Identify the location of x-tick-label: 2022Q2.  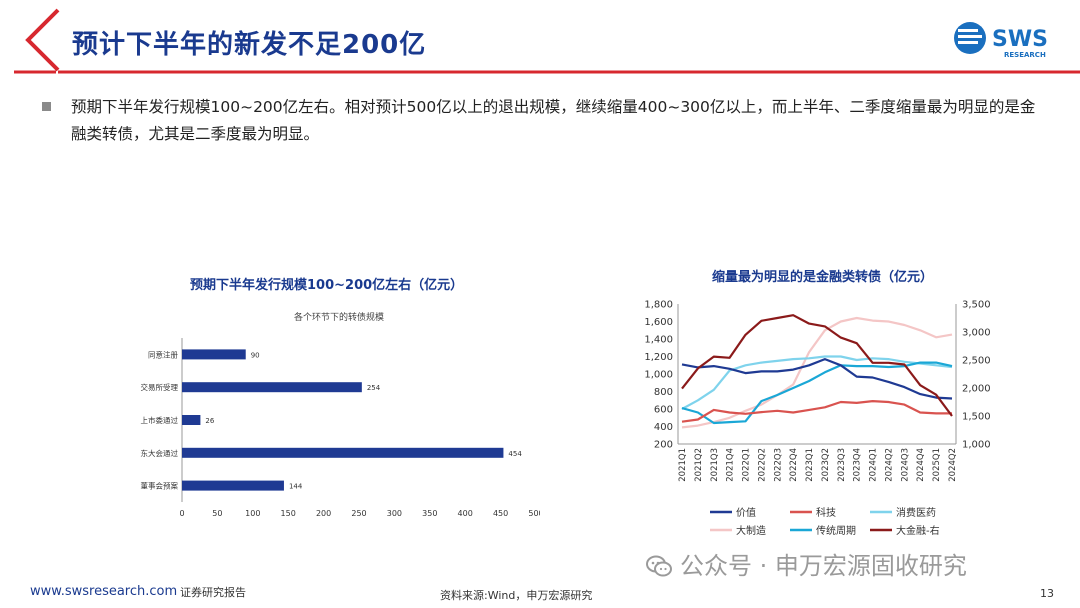
(762, 465).